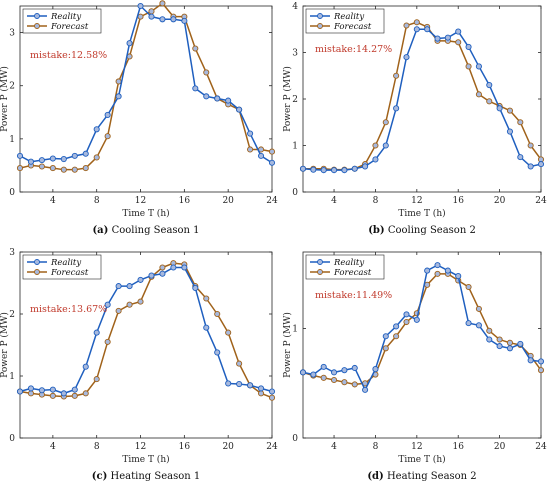 The image size is (550, 484). I want to click on series-reality, so click(422, 100).